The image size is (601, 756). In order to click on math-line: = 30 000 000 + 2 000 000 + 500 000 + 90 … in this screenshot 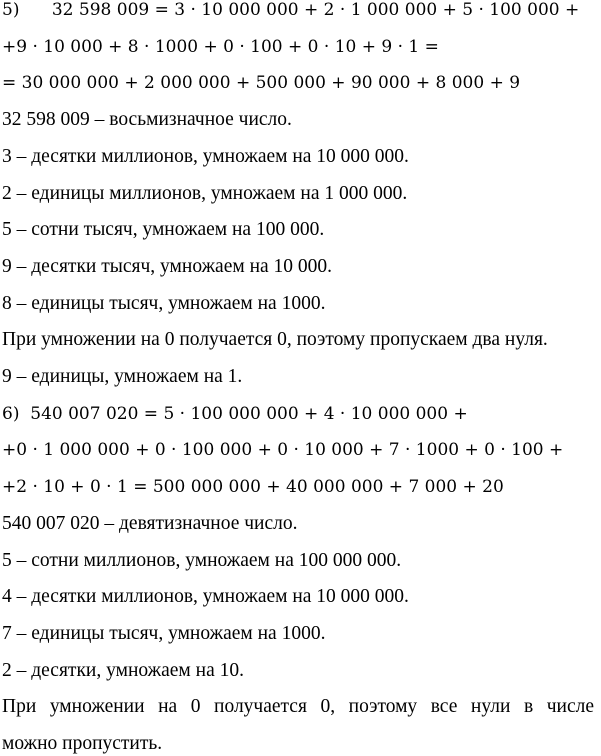, I will do `click(261, 83)`.